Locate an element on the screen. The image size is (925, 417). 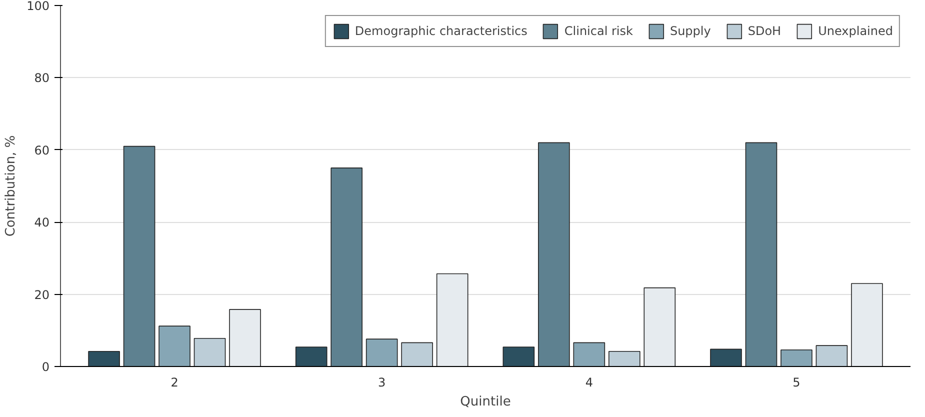
x-axis-title: Quintile is located at coordinates (485, 402).